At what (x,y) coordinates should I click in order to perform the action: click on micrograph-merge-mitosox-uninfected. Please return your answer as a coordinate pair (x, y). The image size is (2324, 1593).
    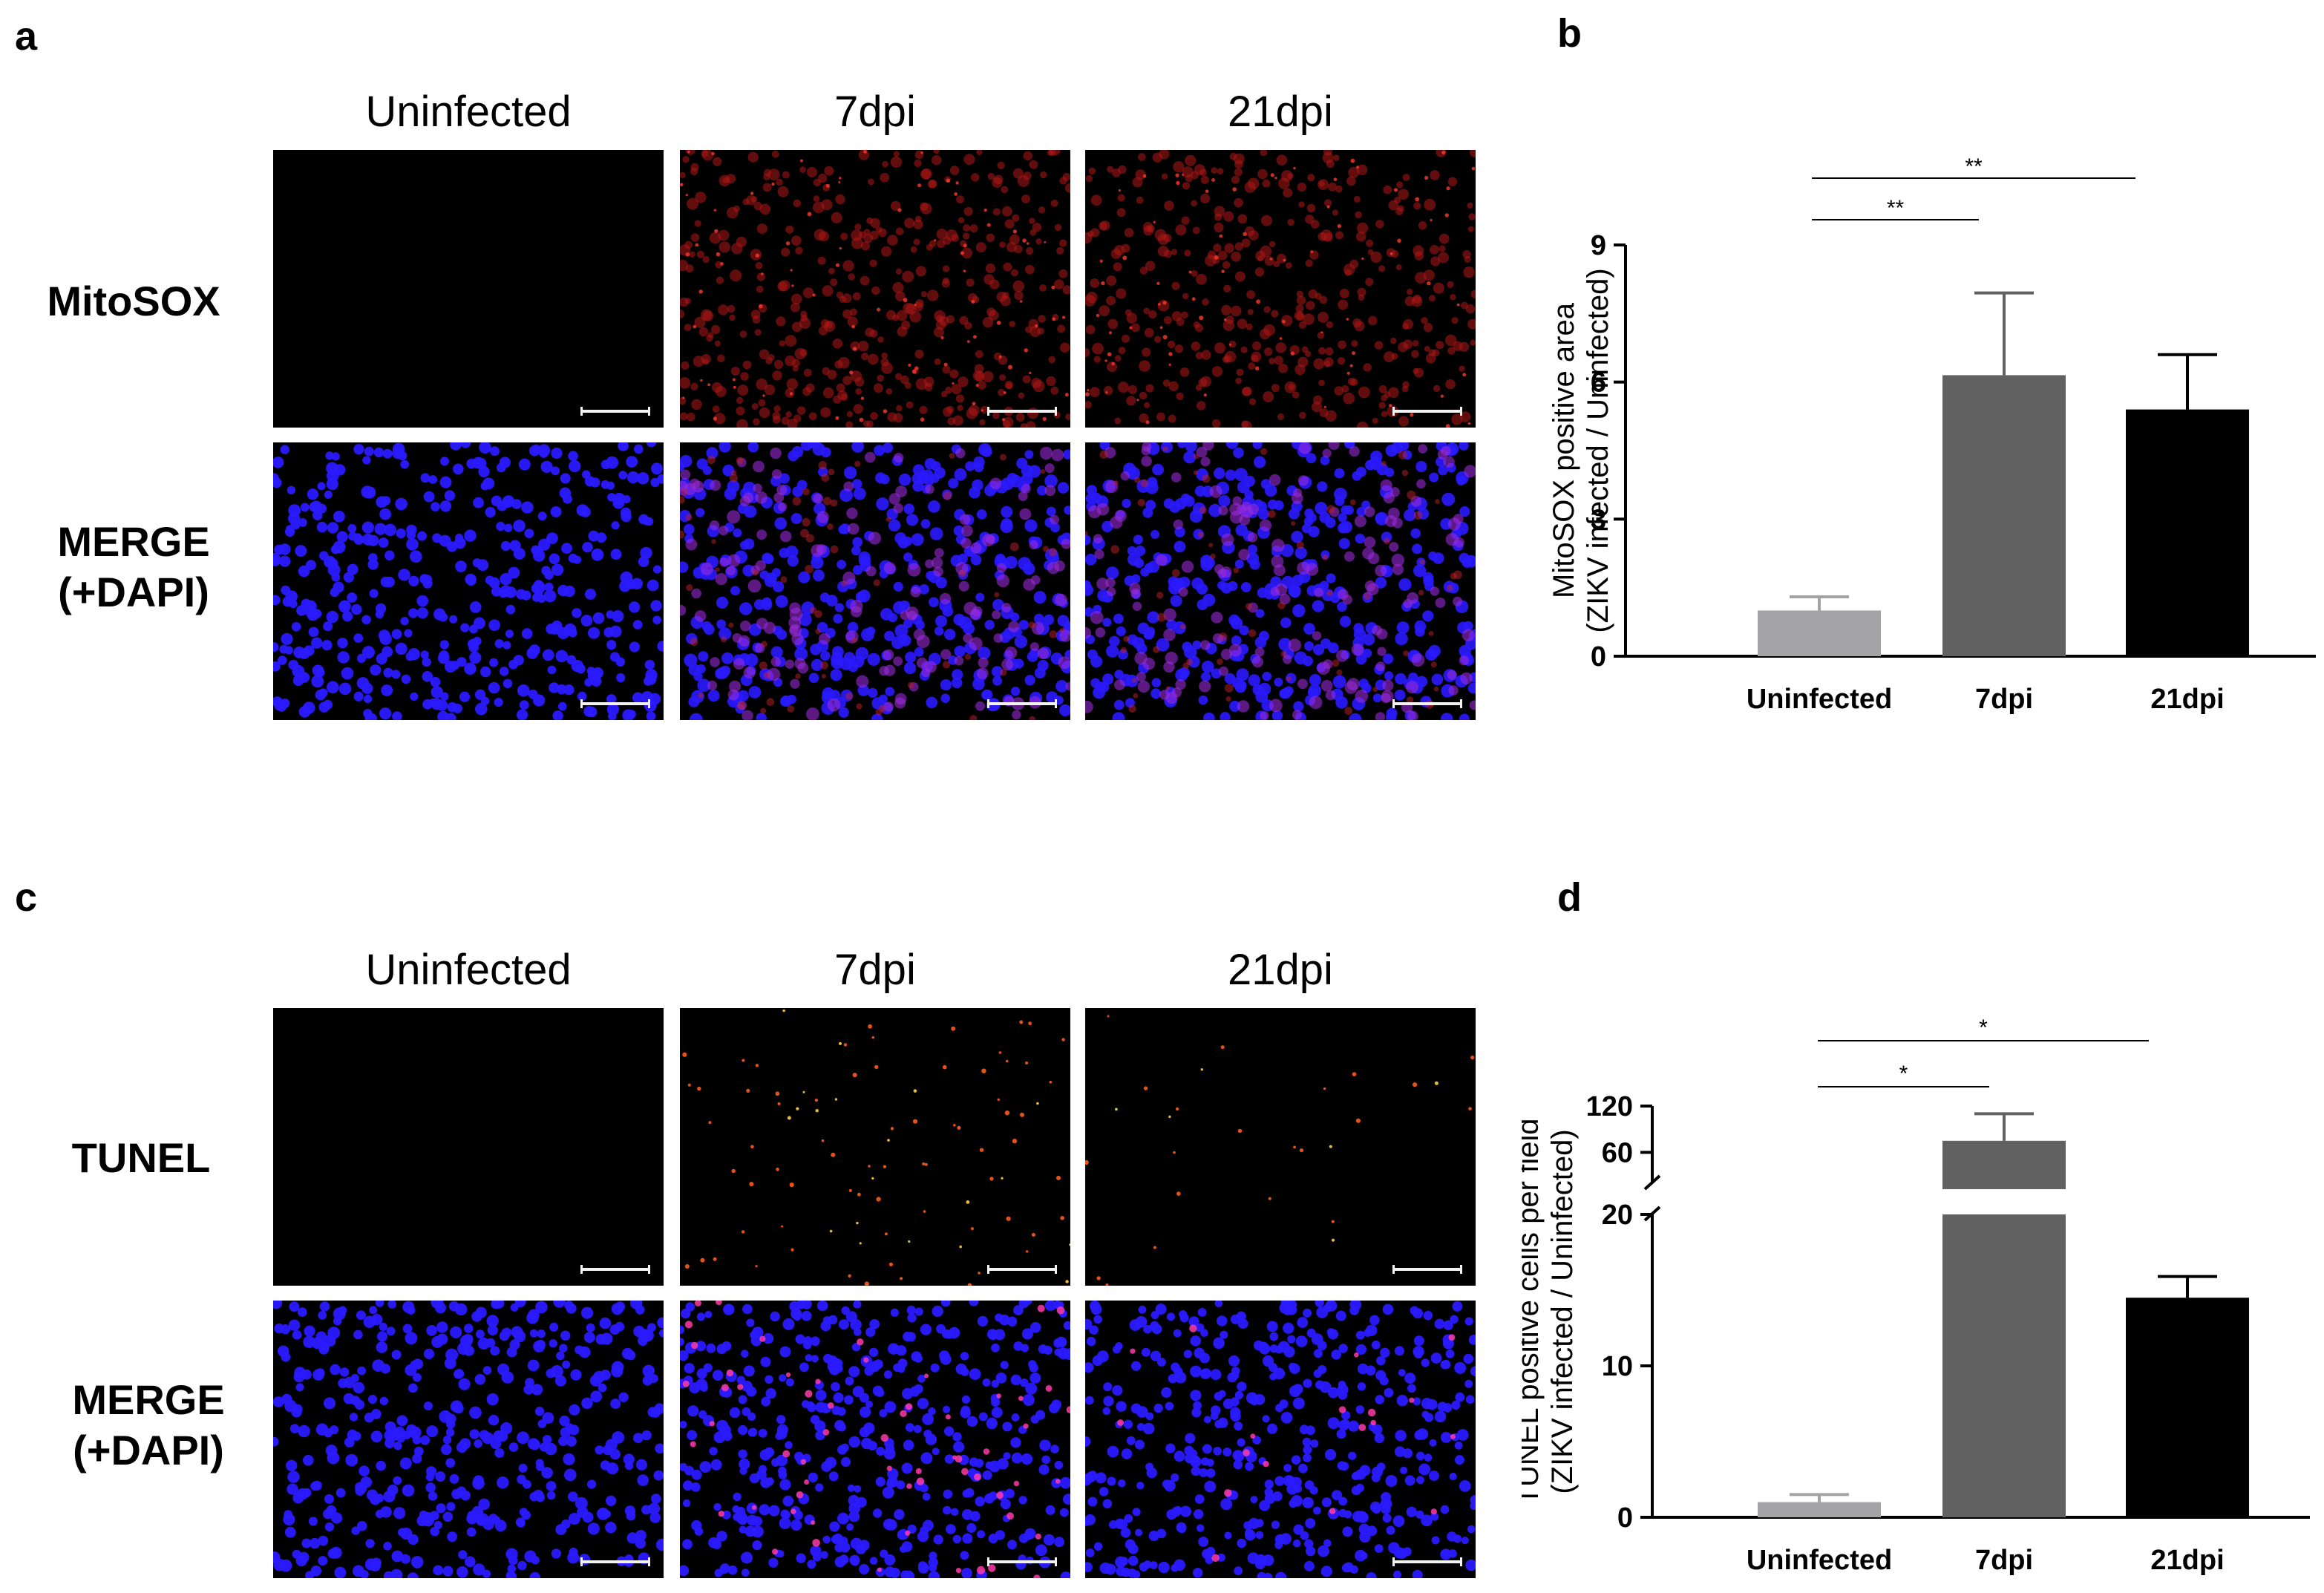
    Looking at the image, I should click on (468, 581).